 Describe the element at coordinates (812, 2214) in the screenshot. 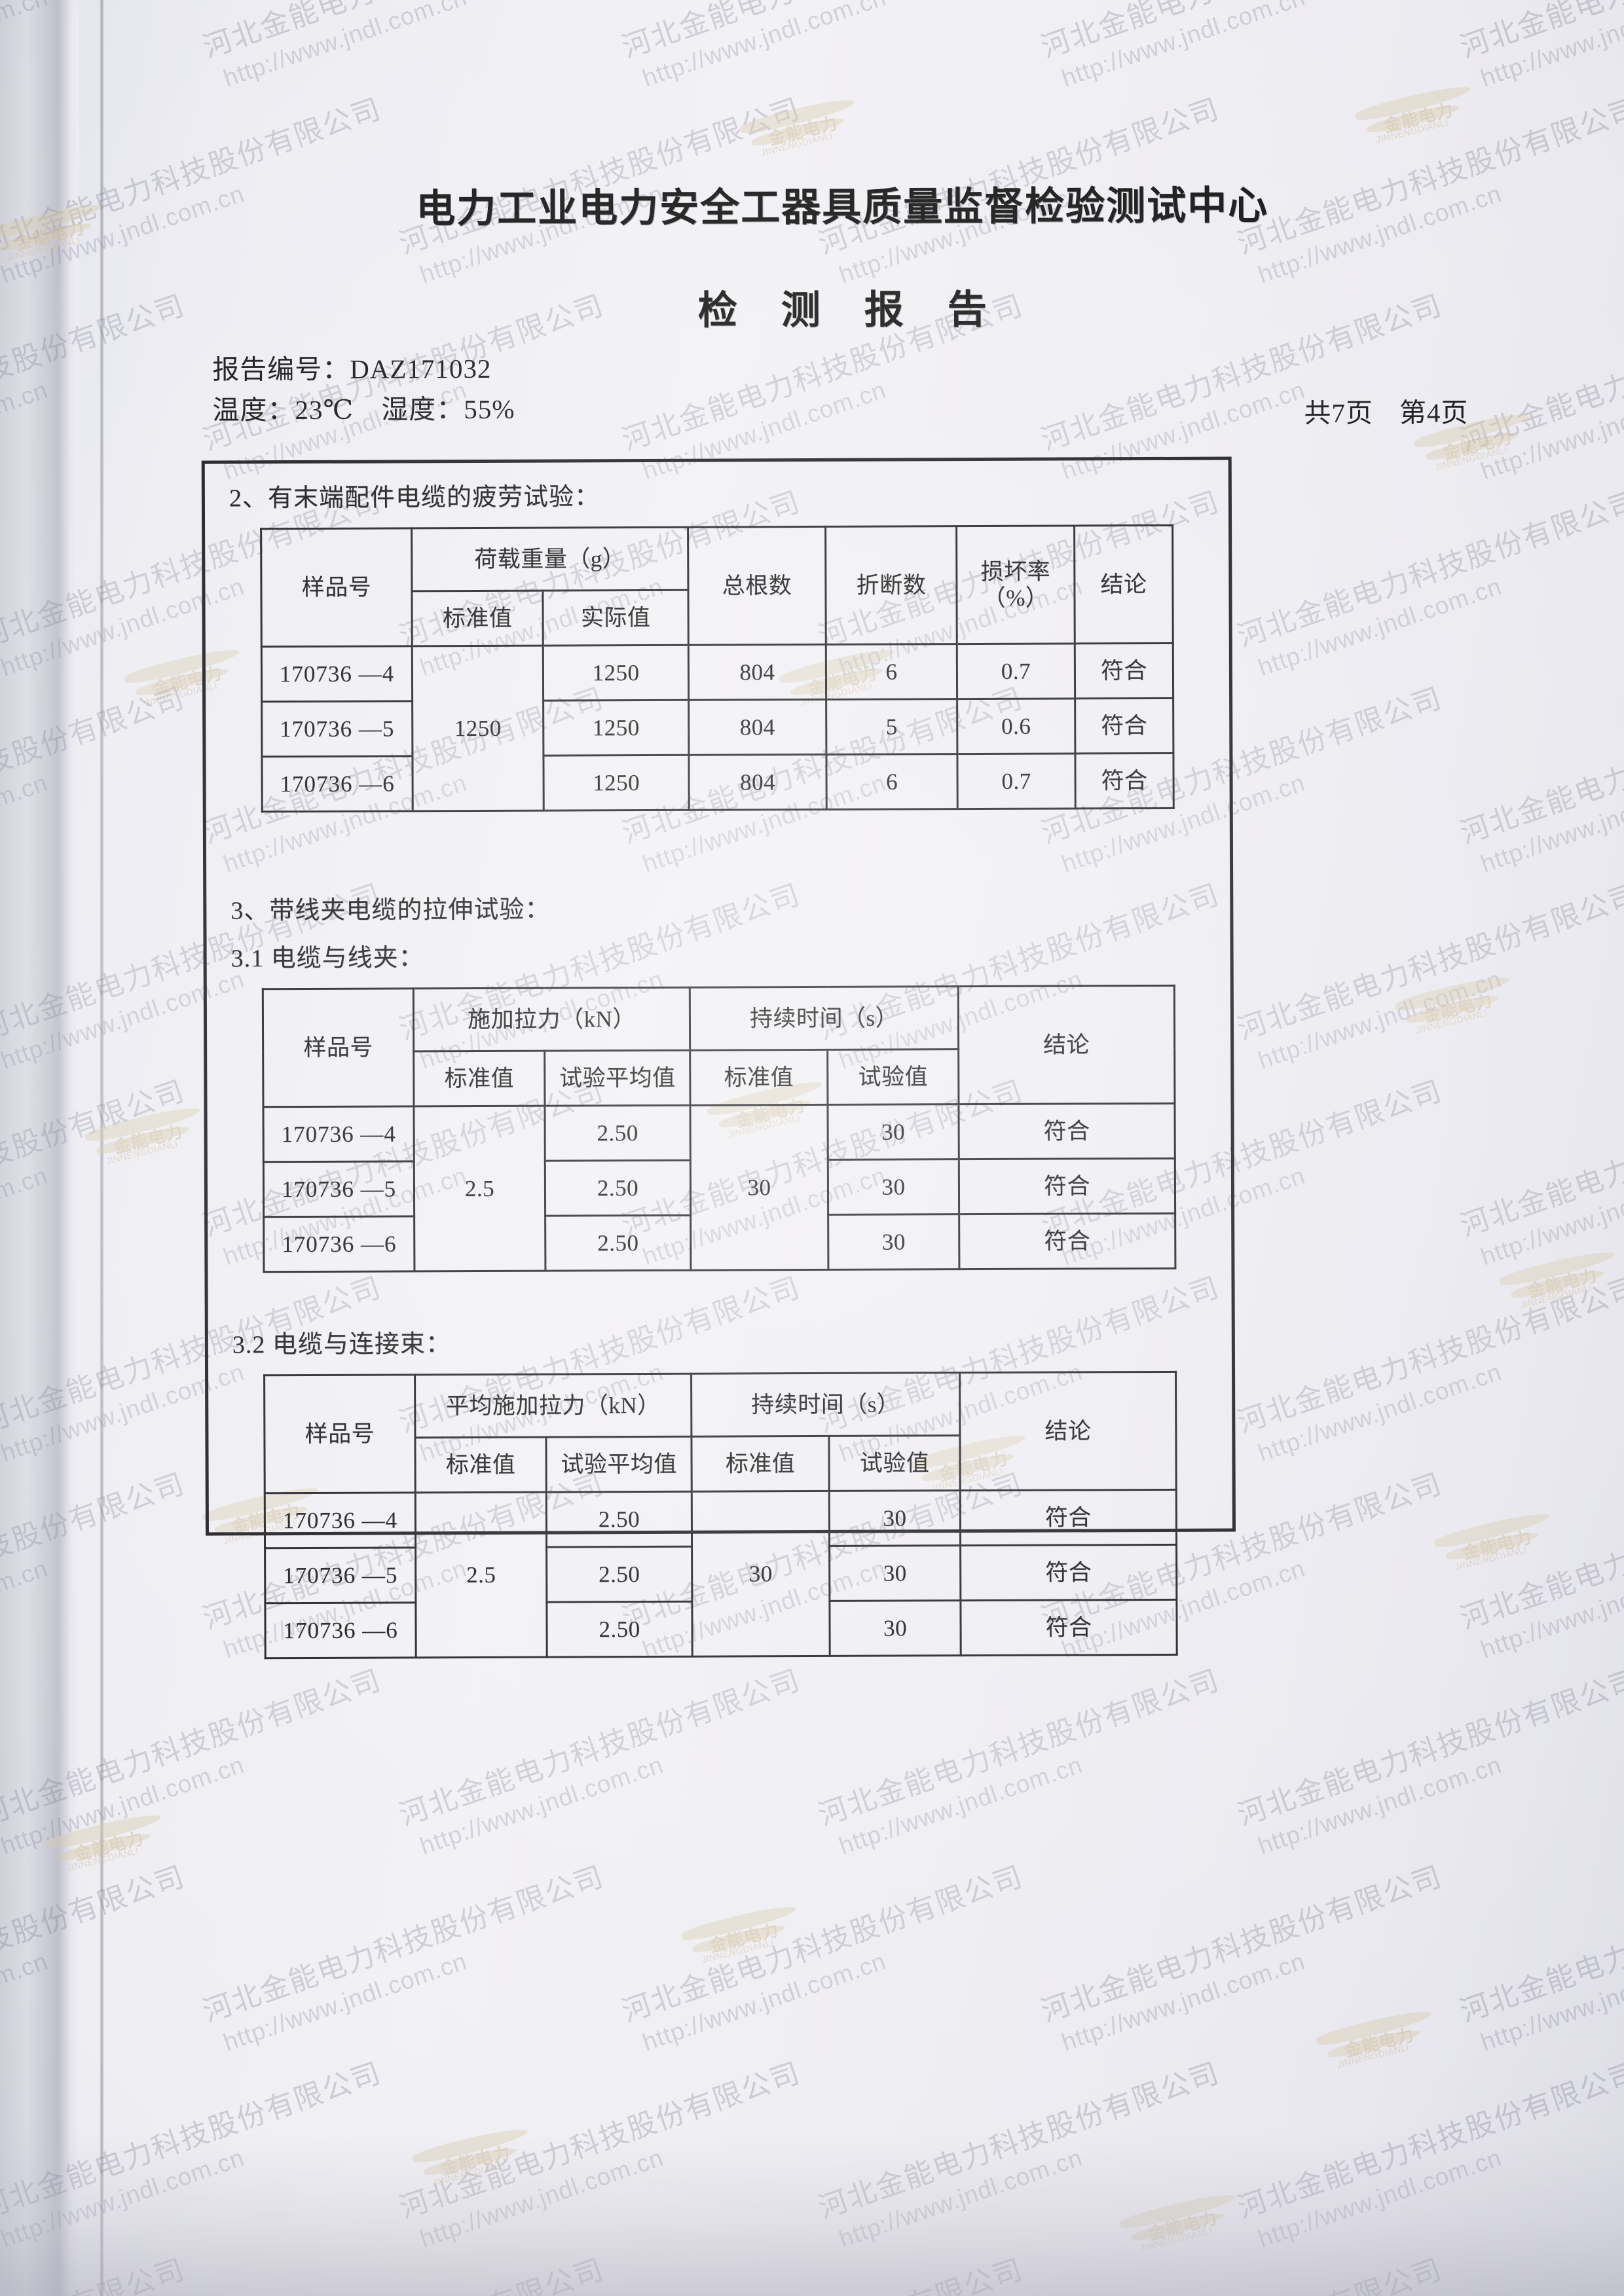

I see `page-bottom-shadow` at that location.